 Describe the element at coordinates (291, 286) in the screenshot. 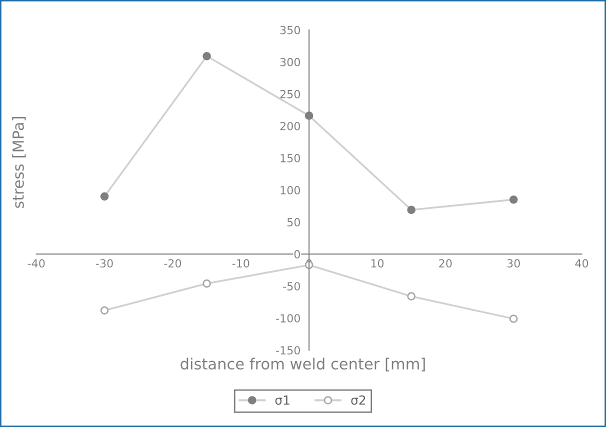

I see `y-tick-label: -50` at that location.